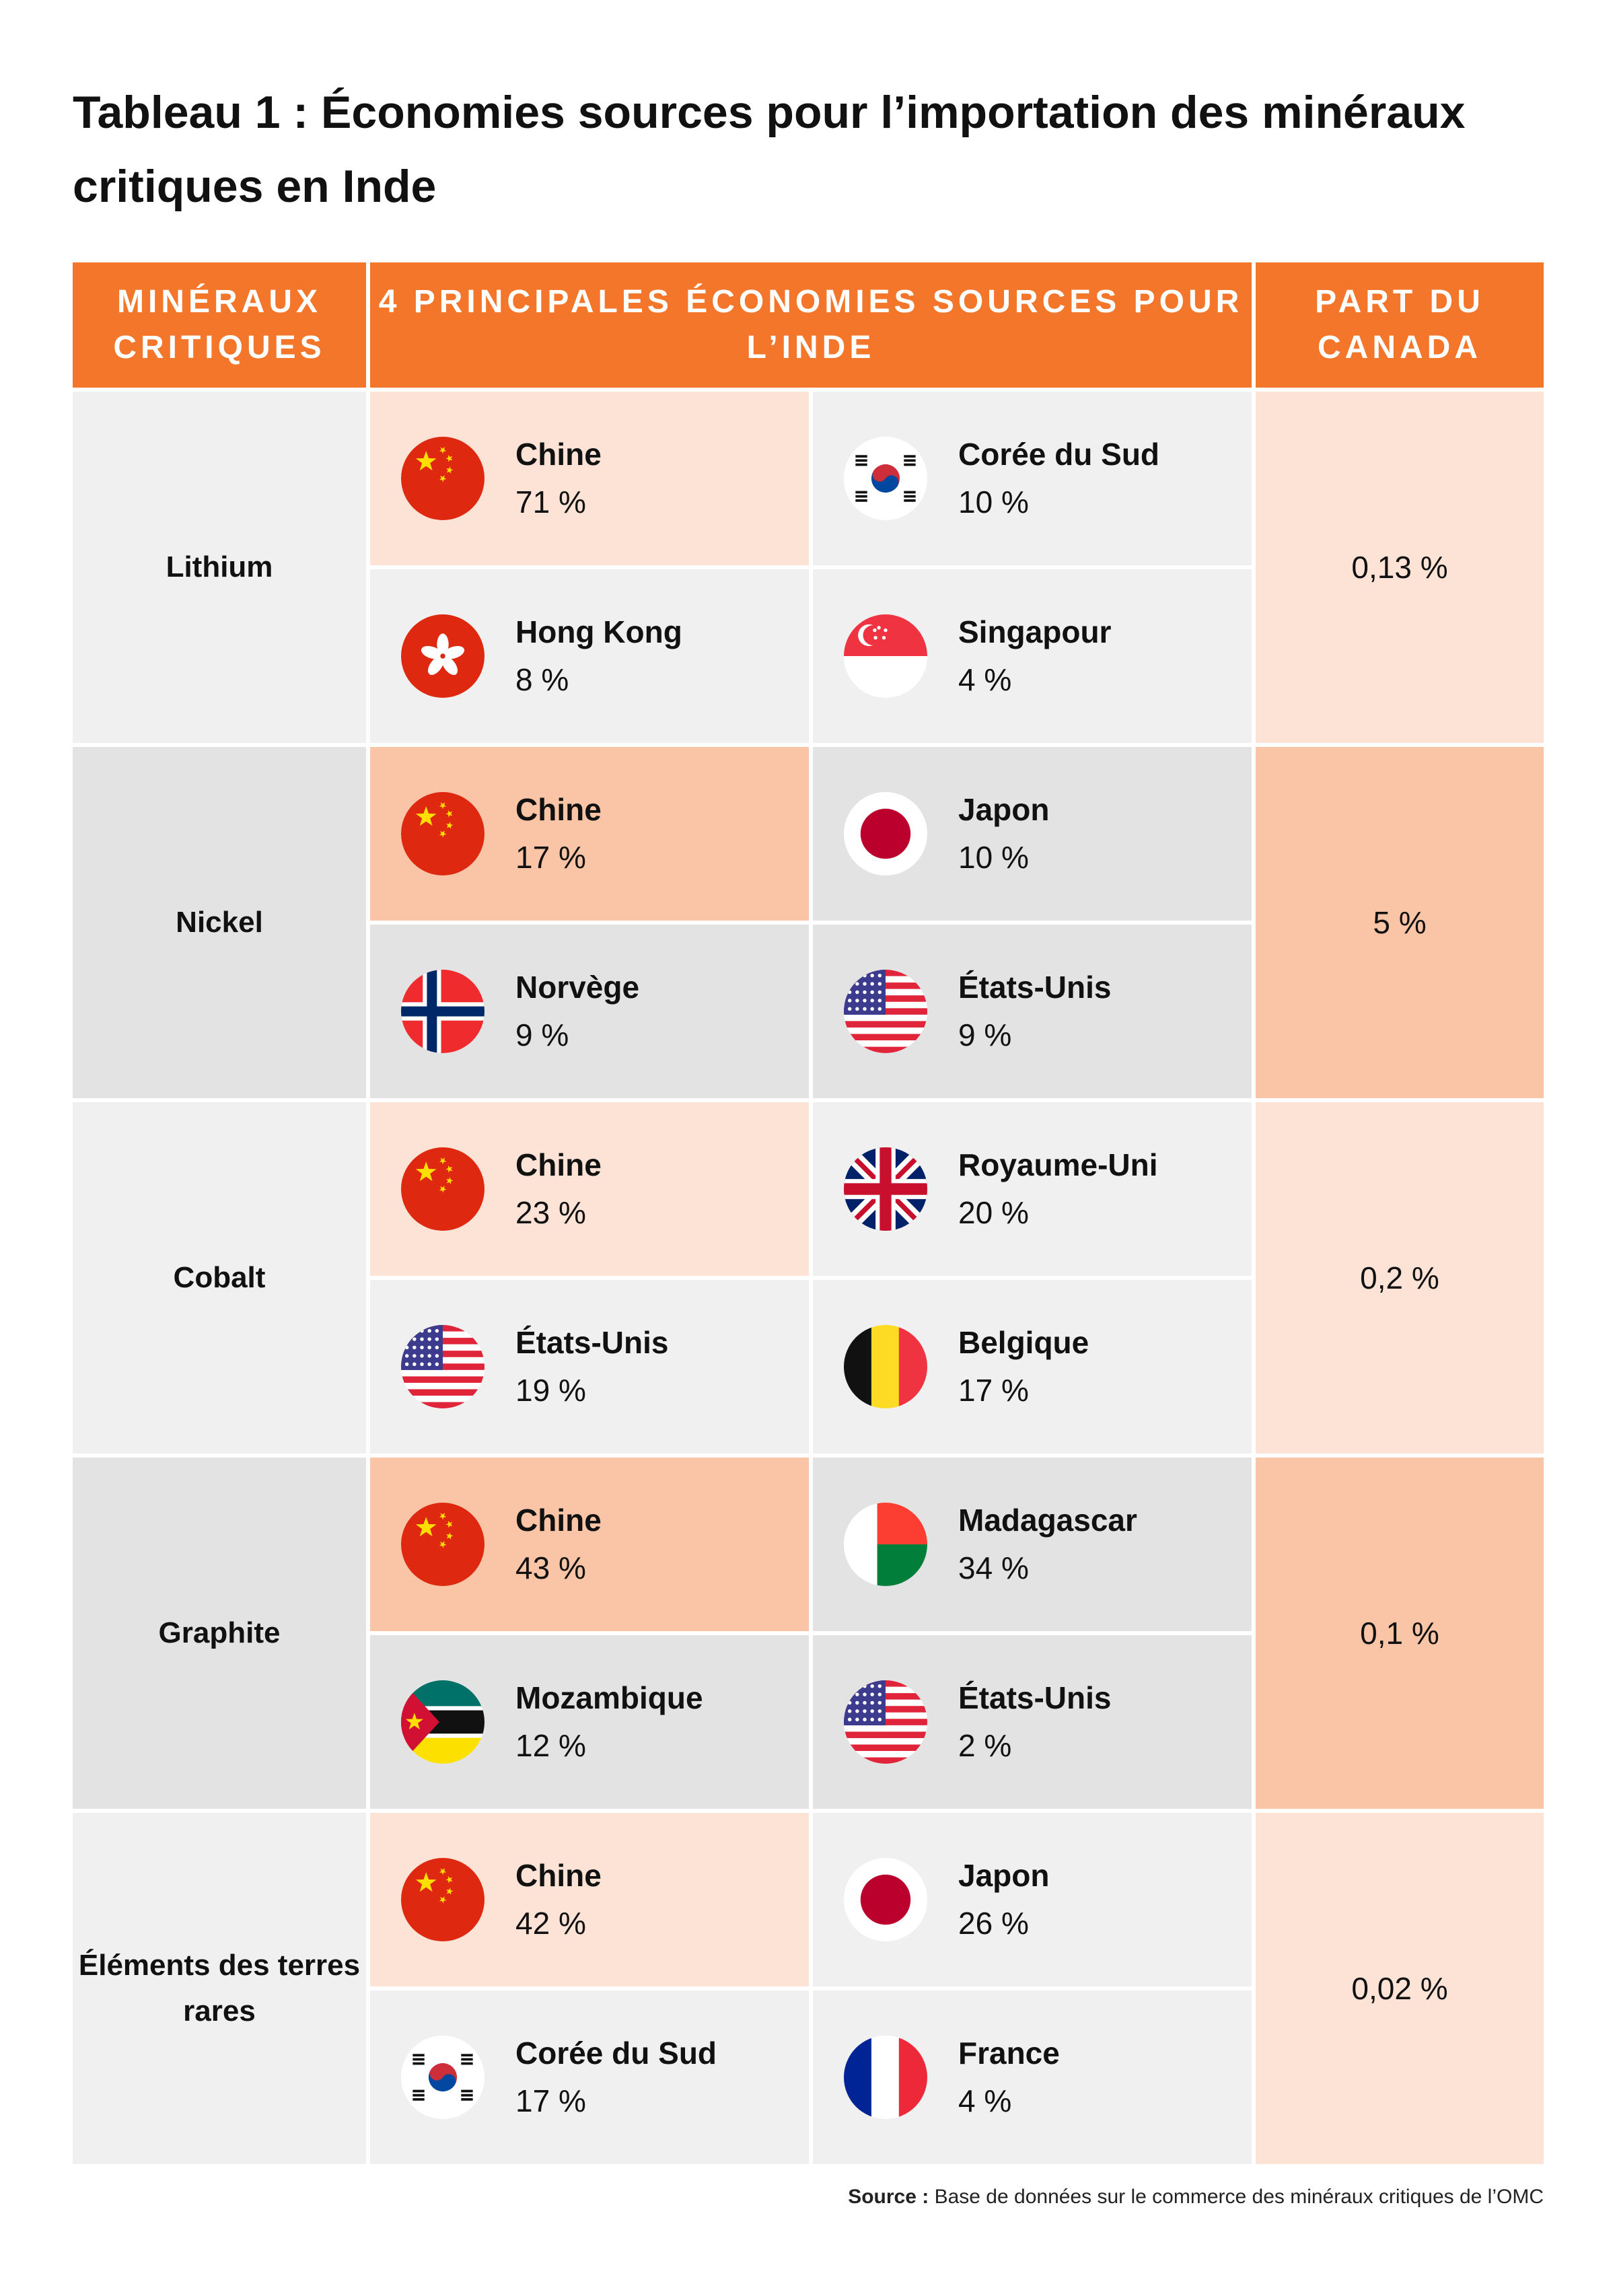 The image size is (1615, 2296). I want to click on source-etats-unis: États-Unis 2 %, so click(1032, 1722).